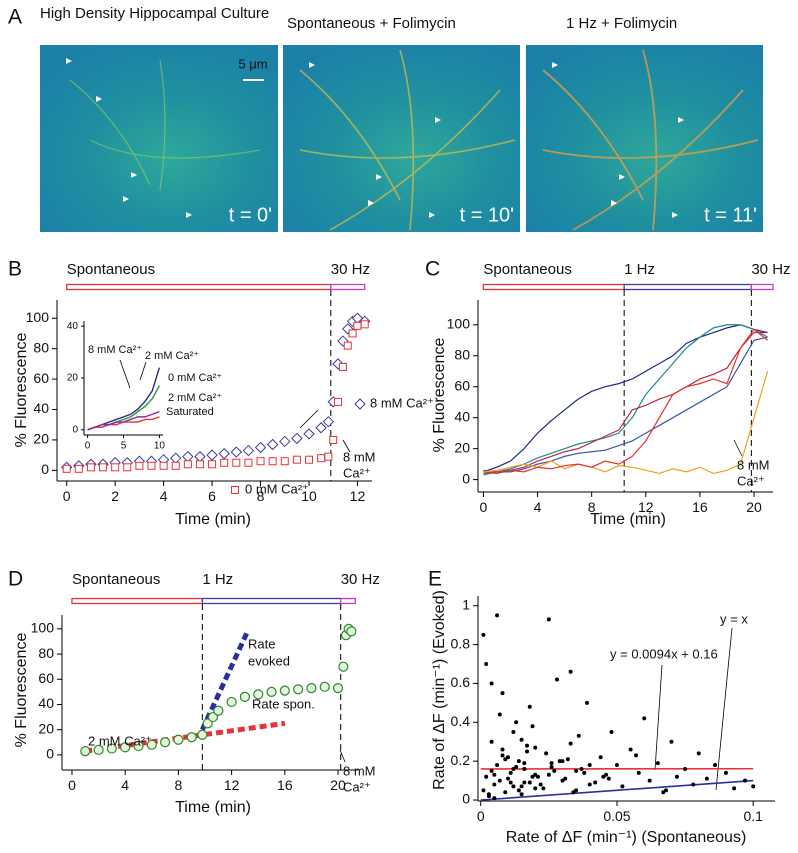 The image size is (798, 853). What do you see at coordinates (358, 496) in the screenshot?
I see `x-tick-label: 12` at bounding box center [358, 496].